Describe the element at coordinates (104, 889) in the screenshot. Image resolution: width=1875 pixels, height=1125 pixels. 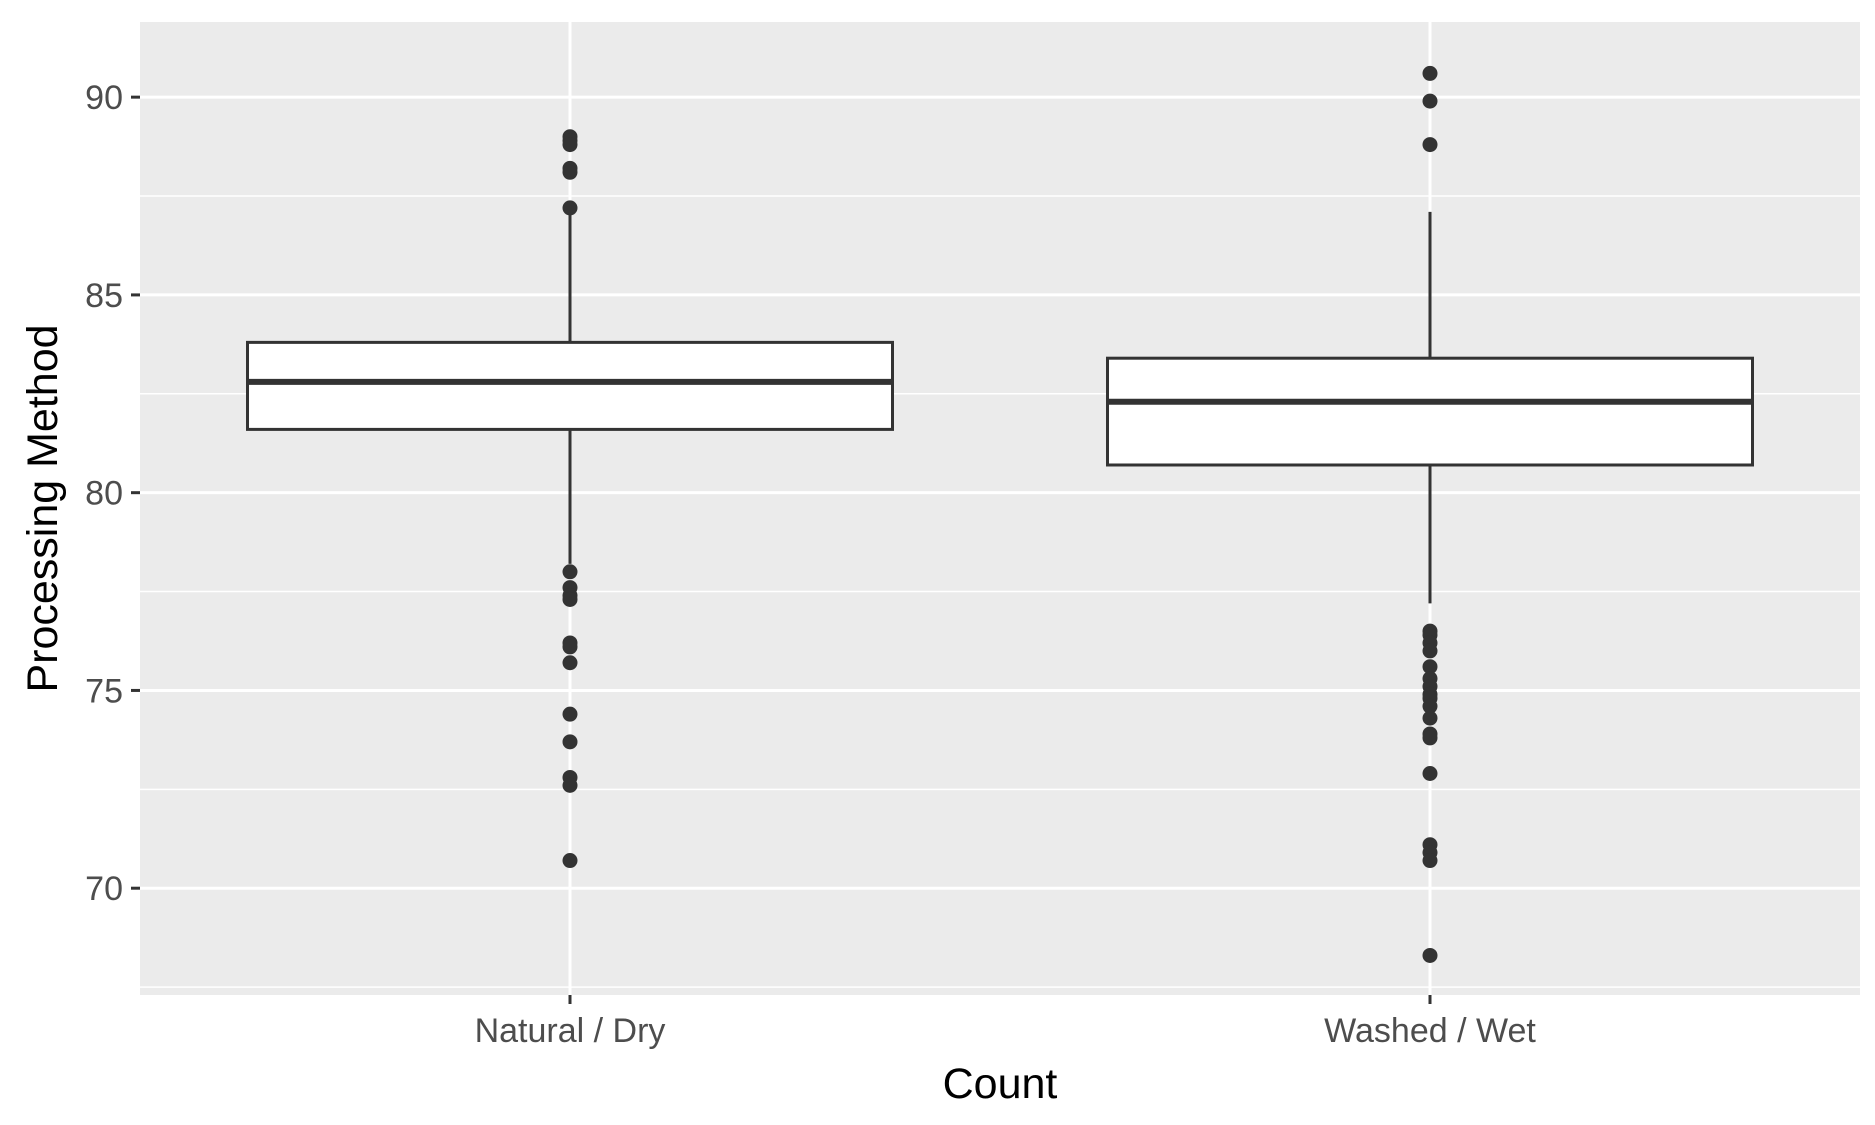
I see `y-tick-label: 70` at that location.